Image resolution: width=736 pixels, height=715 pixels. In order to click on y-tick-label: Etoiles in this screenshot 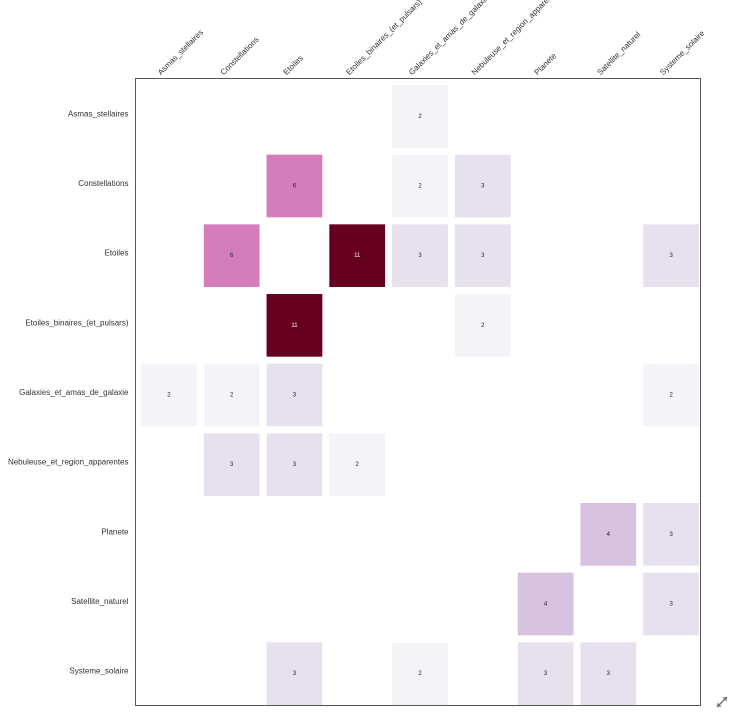, I will do `click(116, 253)`.